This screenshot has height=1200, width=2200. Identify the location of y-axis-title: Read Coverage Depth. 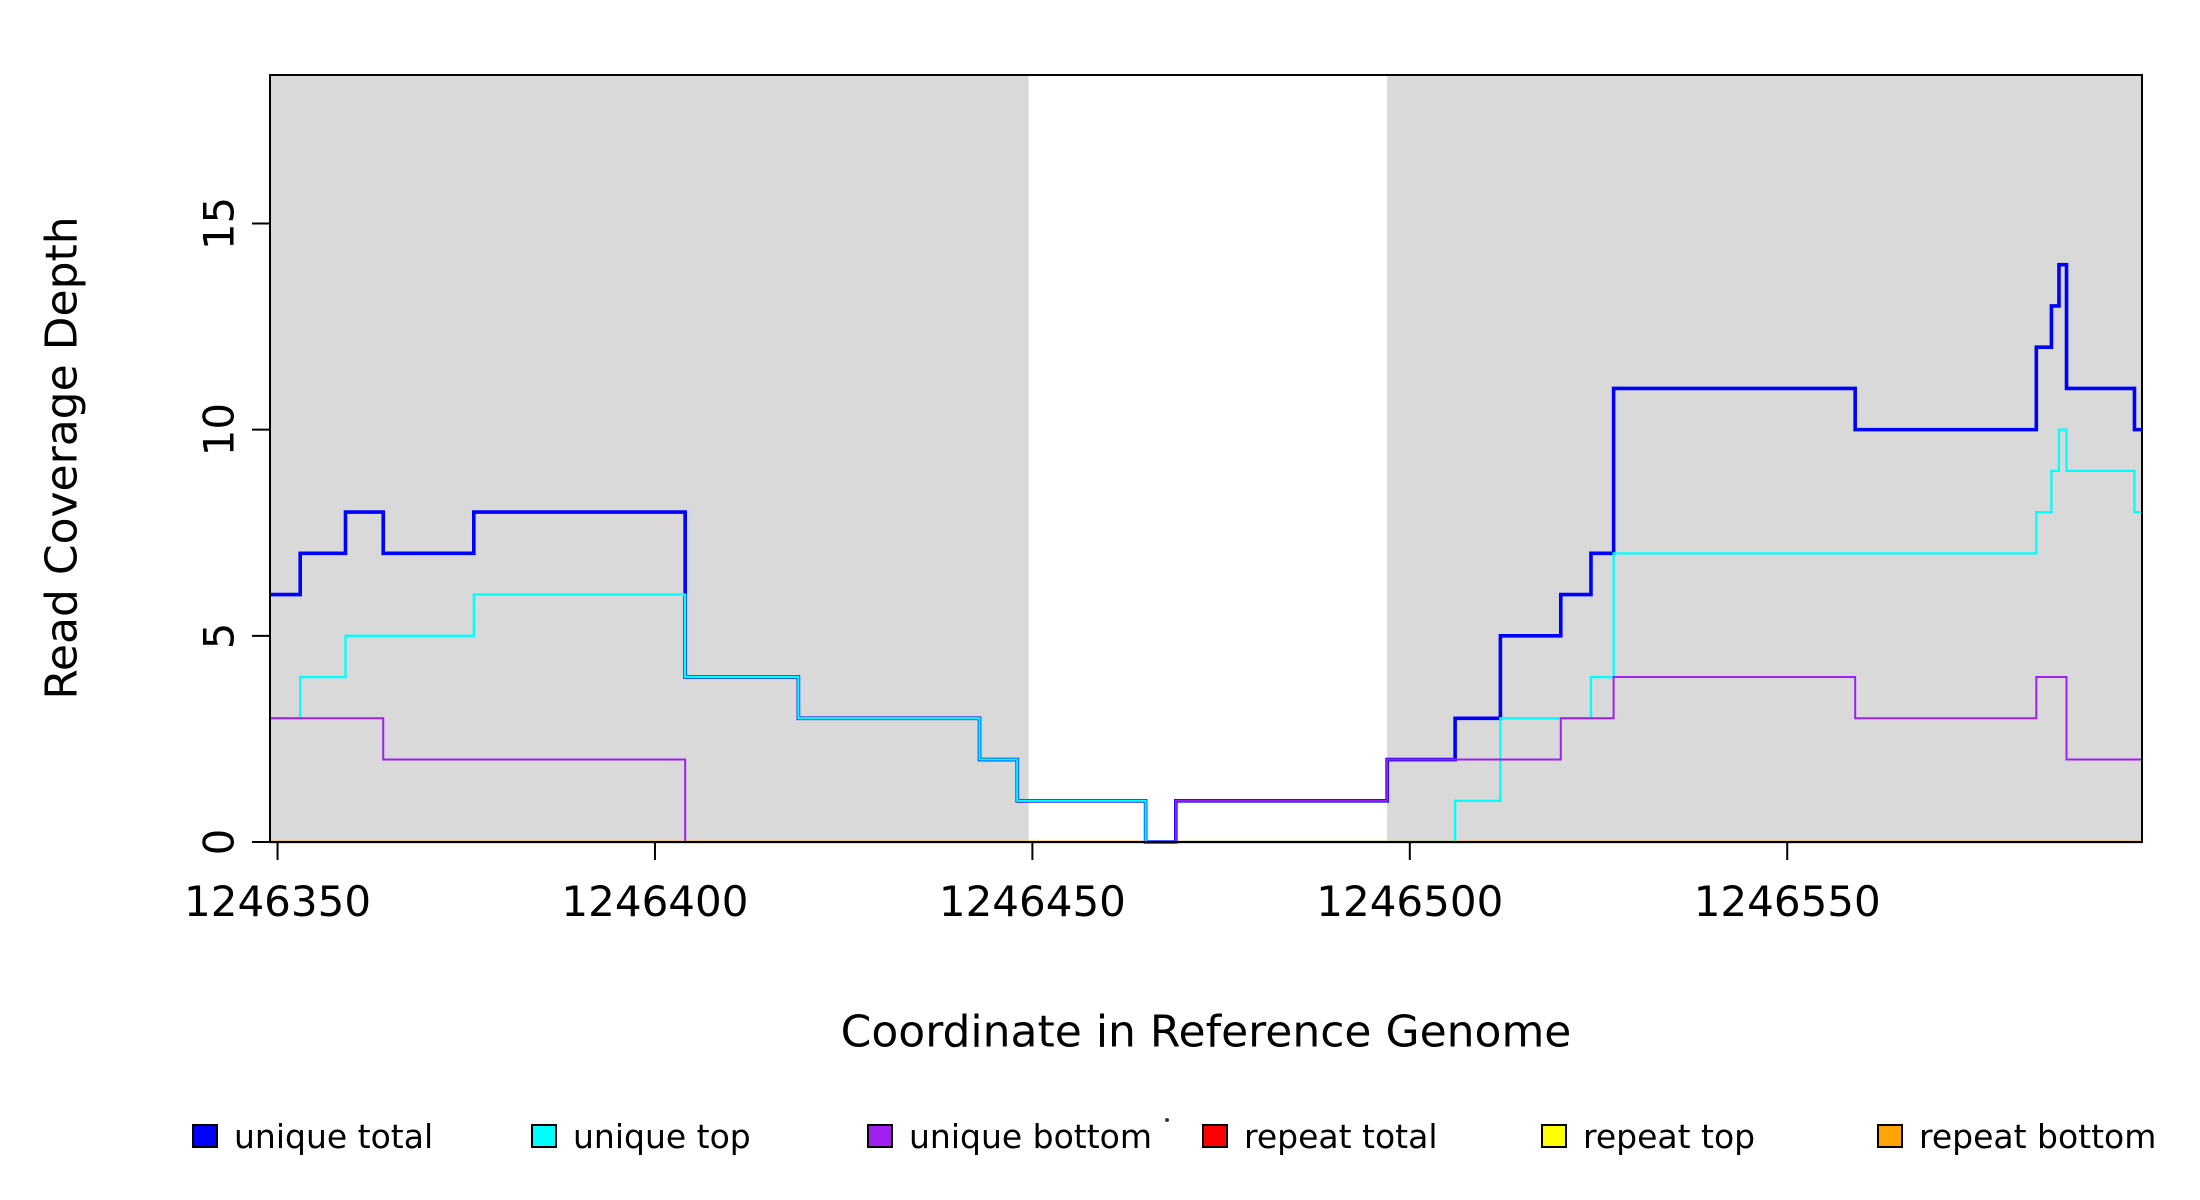
(62, 458).